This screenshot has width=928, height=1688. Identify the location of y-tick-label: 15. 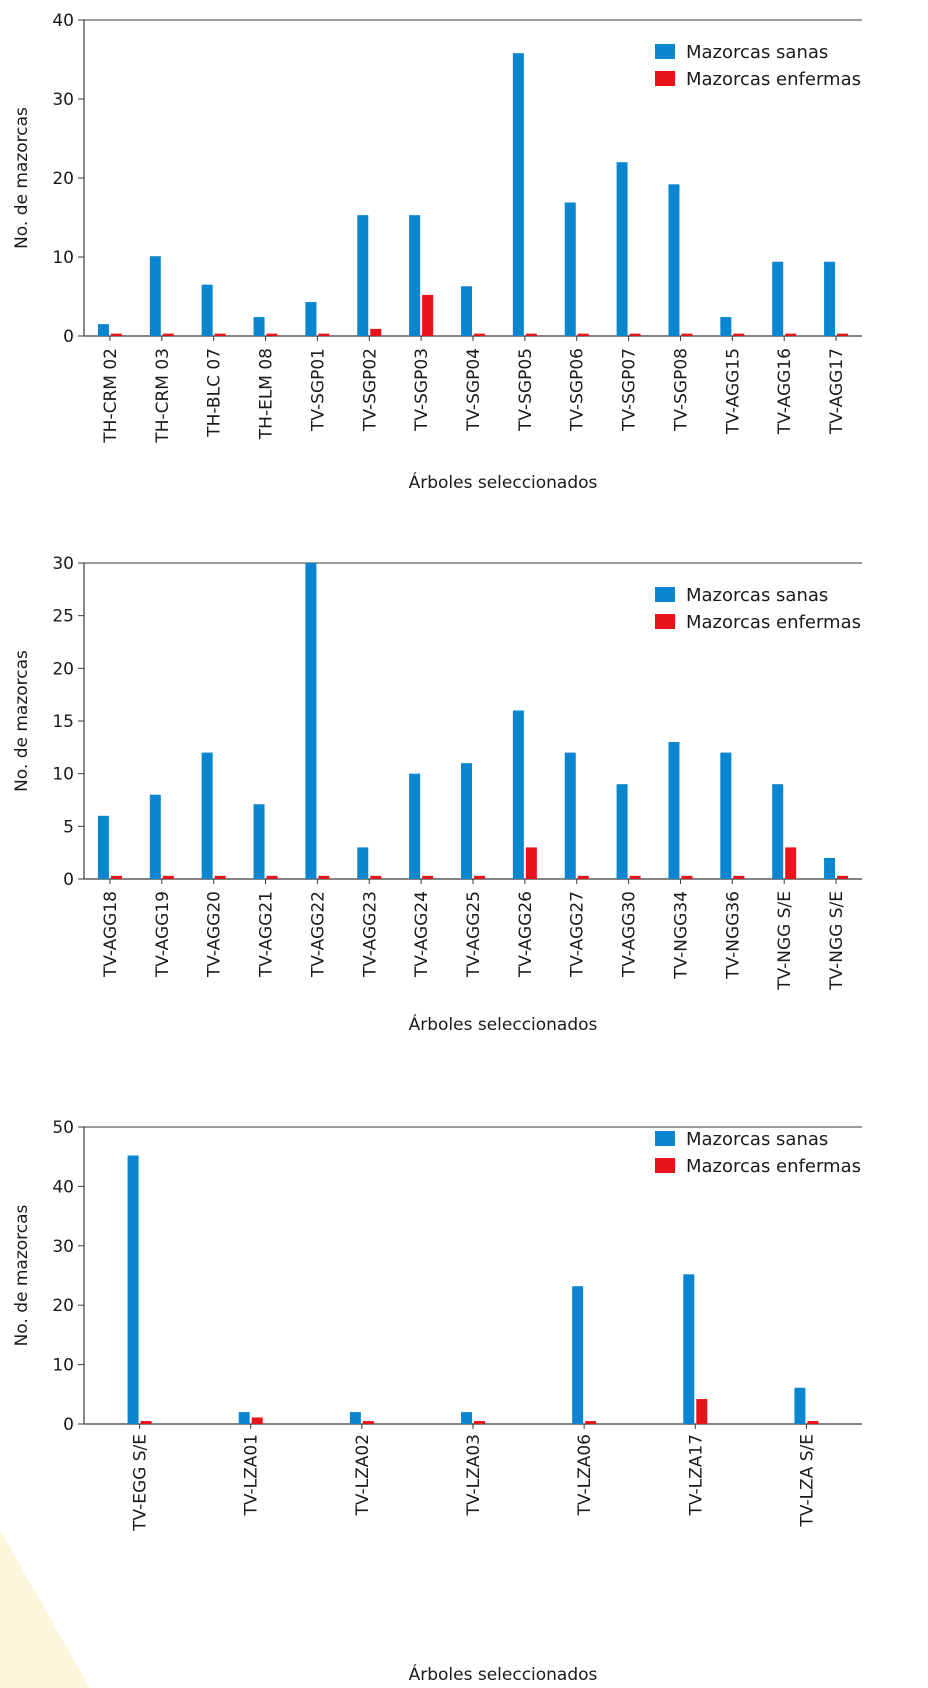
(63, 722).